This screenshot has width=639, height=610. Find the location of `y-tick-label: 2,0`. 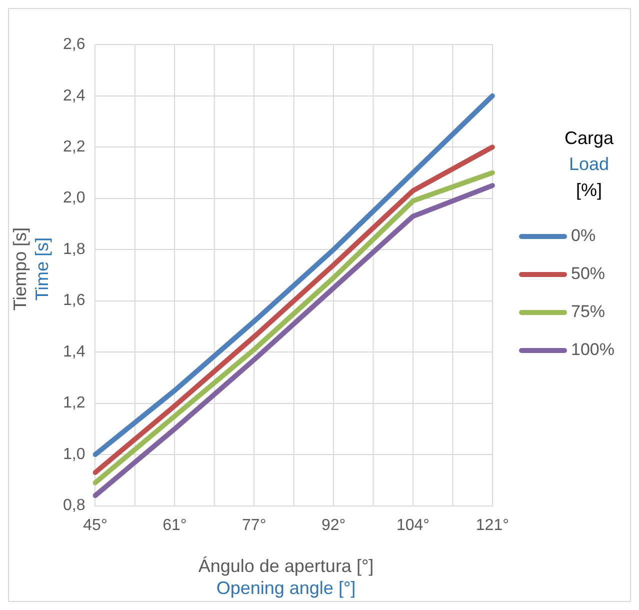

y-tick-label: 2,0 is located at coordinates (74, 198).